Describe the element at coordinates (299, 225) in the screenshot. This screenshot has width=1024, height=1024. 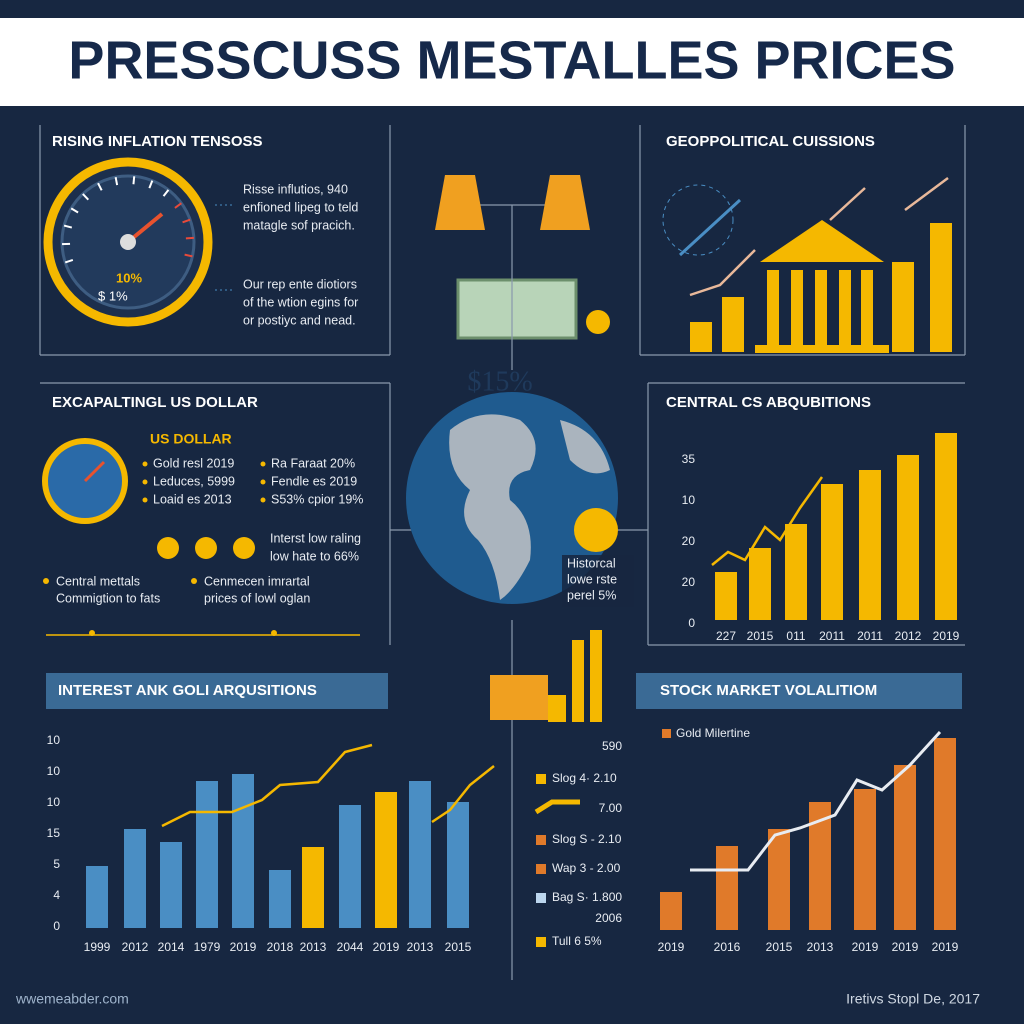
I see `note: matagle sof pracich.` at that location.